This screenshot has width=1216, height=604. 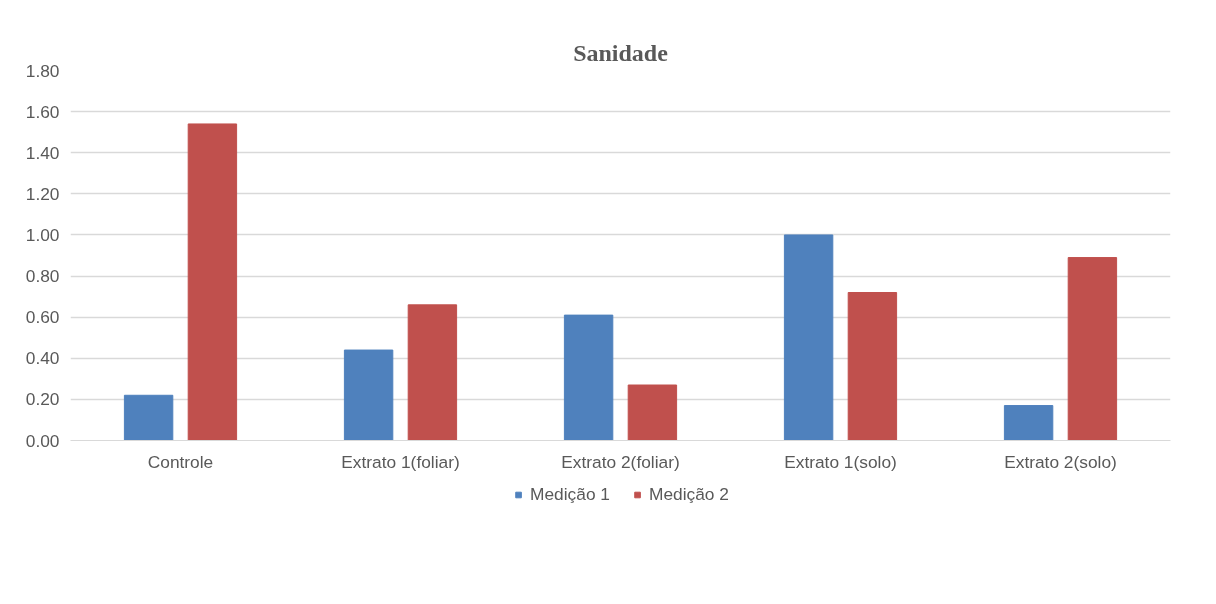 What do you see at coordinates (42, 399) in the screenshot?
I see `y-tick-label: 0.20` at bounding box center [42, 399].